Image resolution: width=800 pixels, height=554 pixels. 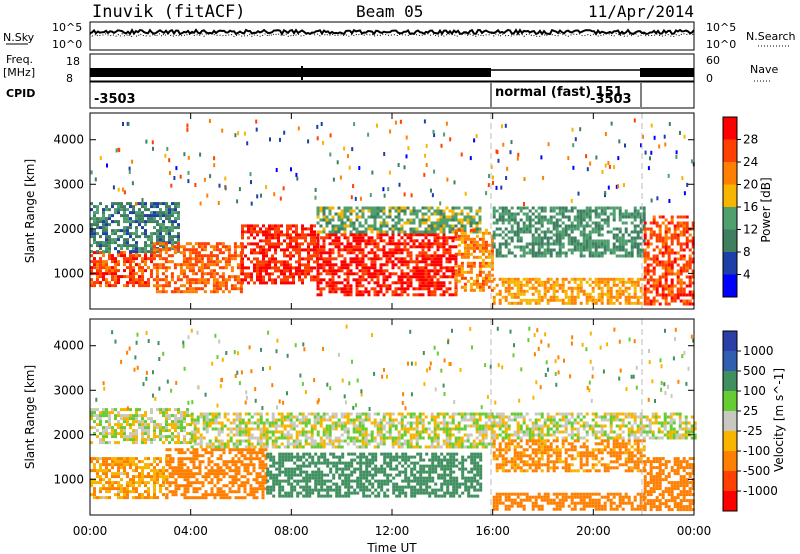 I want to click on power-colorbar-swatch, so click(x=730, y=195).